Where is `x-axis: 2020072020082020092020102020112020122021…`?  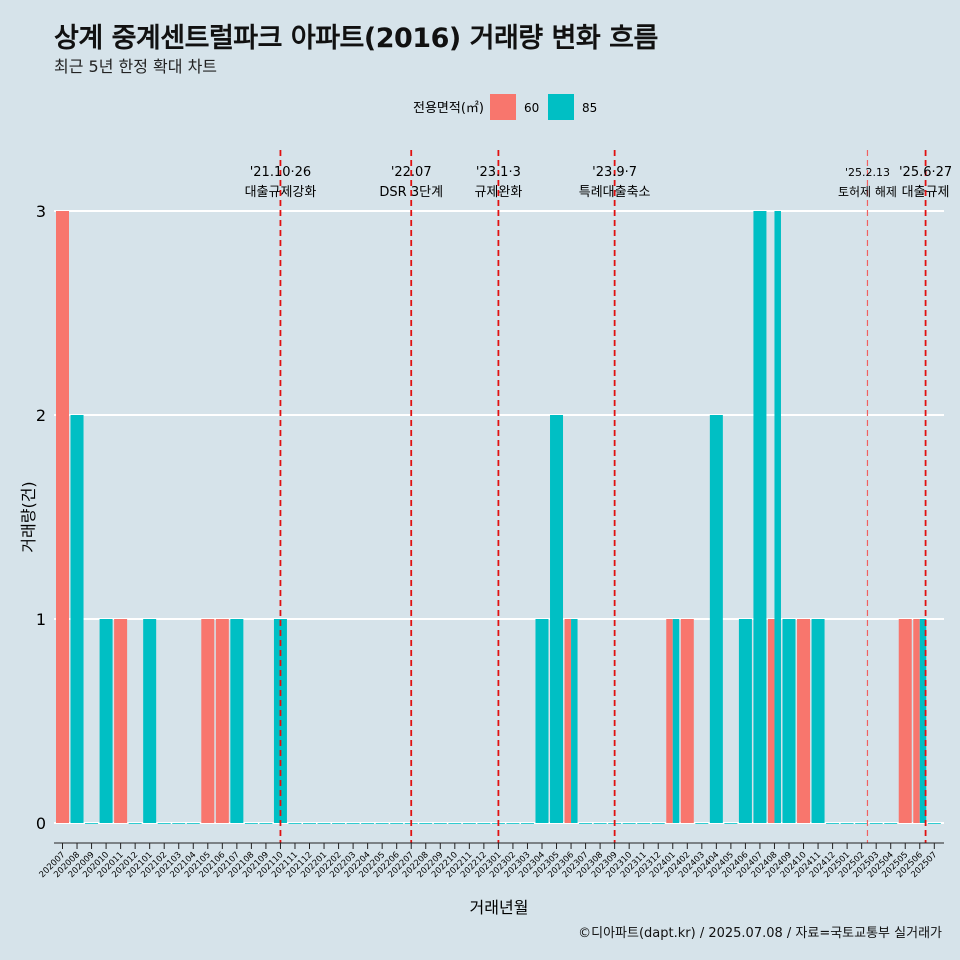
x-axis: 2020072020082020092020102020112020122021… is located at coordinates (491, 861).